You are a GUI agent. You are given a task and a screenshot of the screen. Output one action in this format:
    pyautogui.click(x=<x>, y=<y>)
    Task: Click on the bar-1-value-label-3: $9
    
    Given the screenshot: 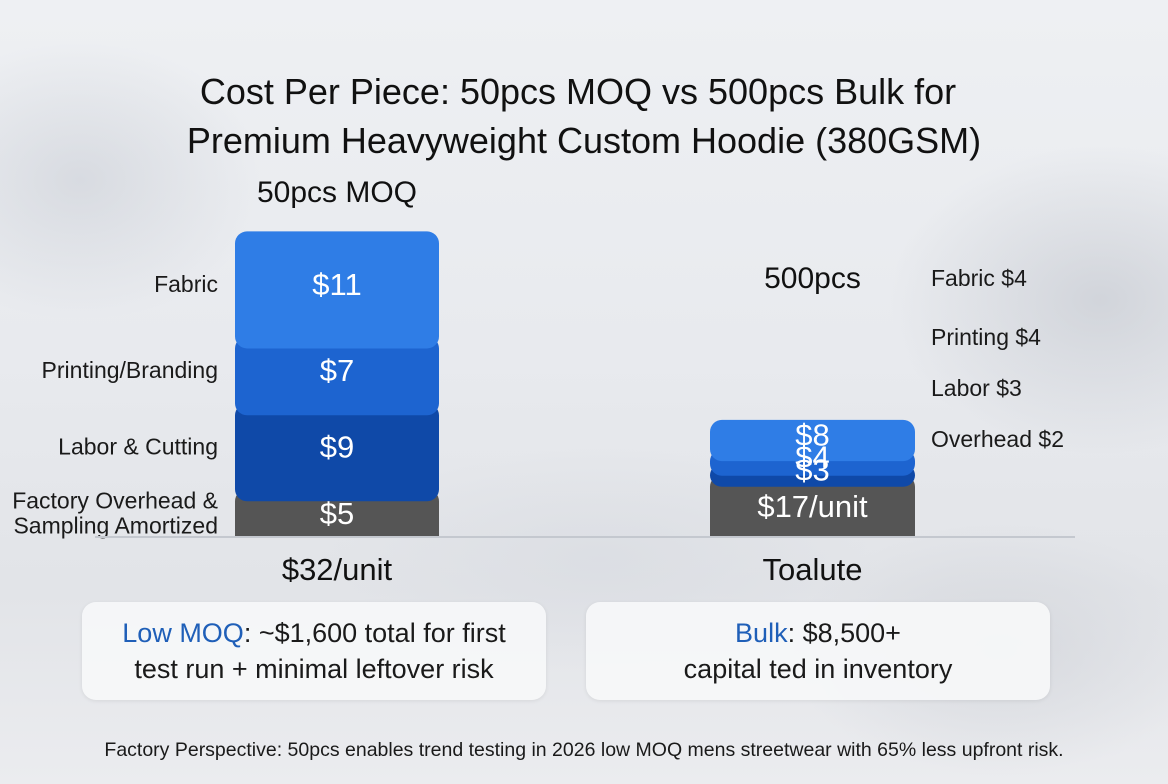 What is the action you would take?
    pyautogui.click(x=337, y=446)
    